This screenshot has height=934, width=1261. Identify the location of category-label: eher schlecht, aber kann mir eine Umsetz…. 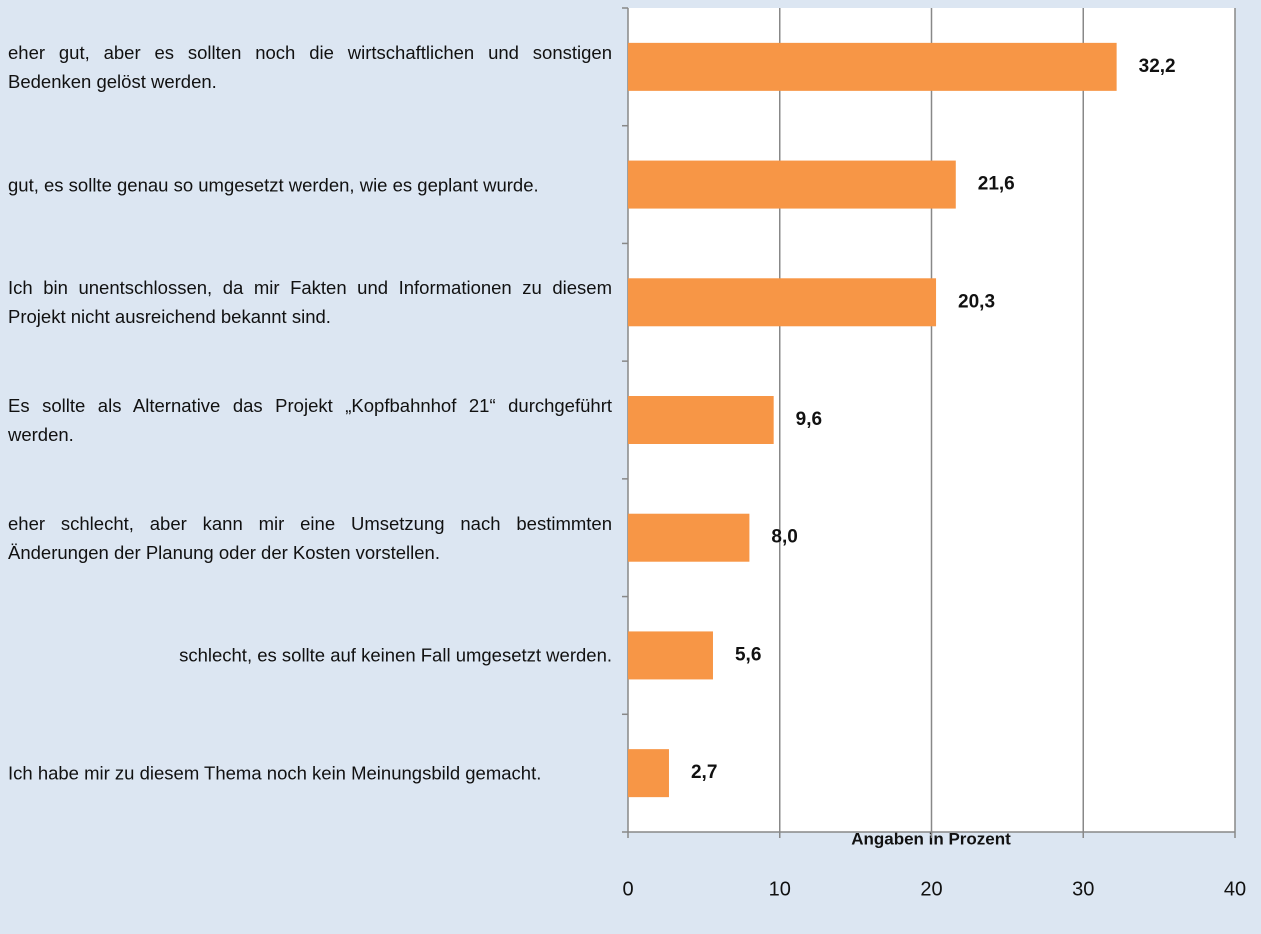
(310, 537).